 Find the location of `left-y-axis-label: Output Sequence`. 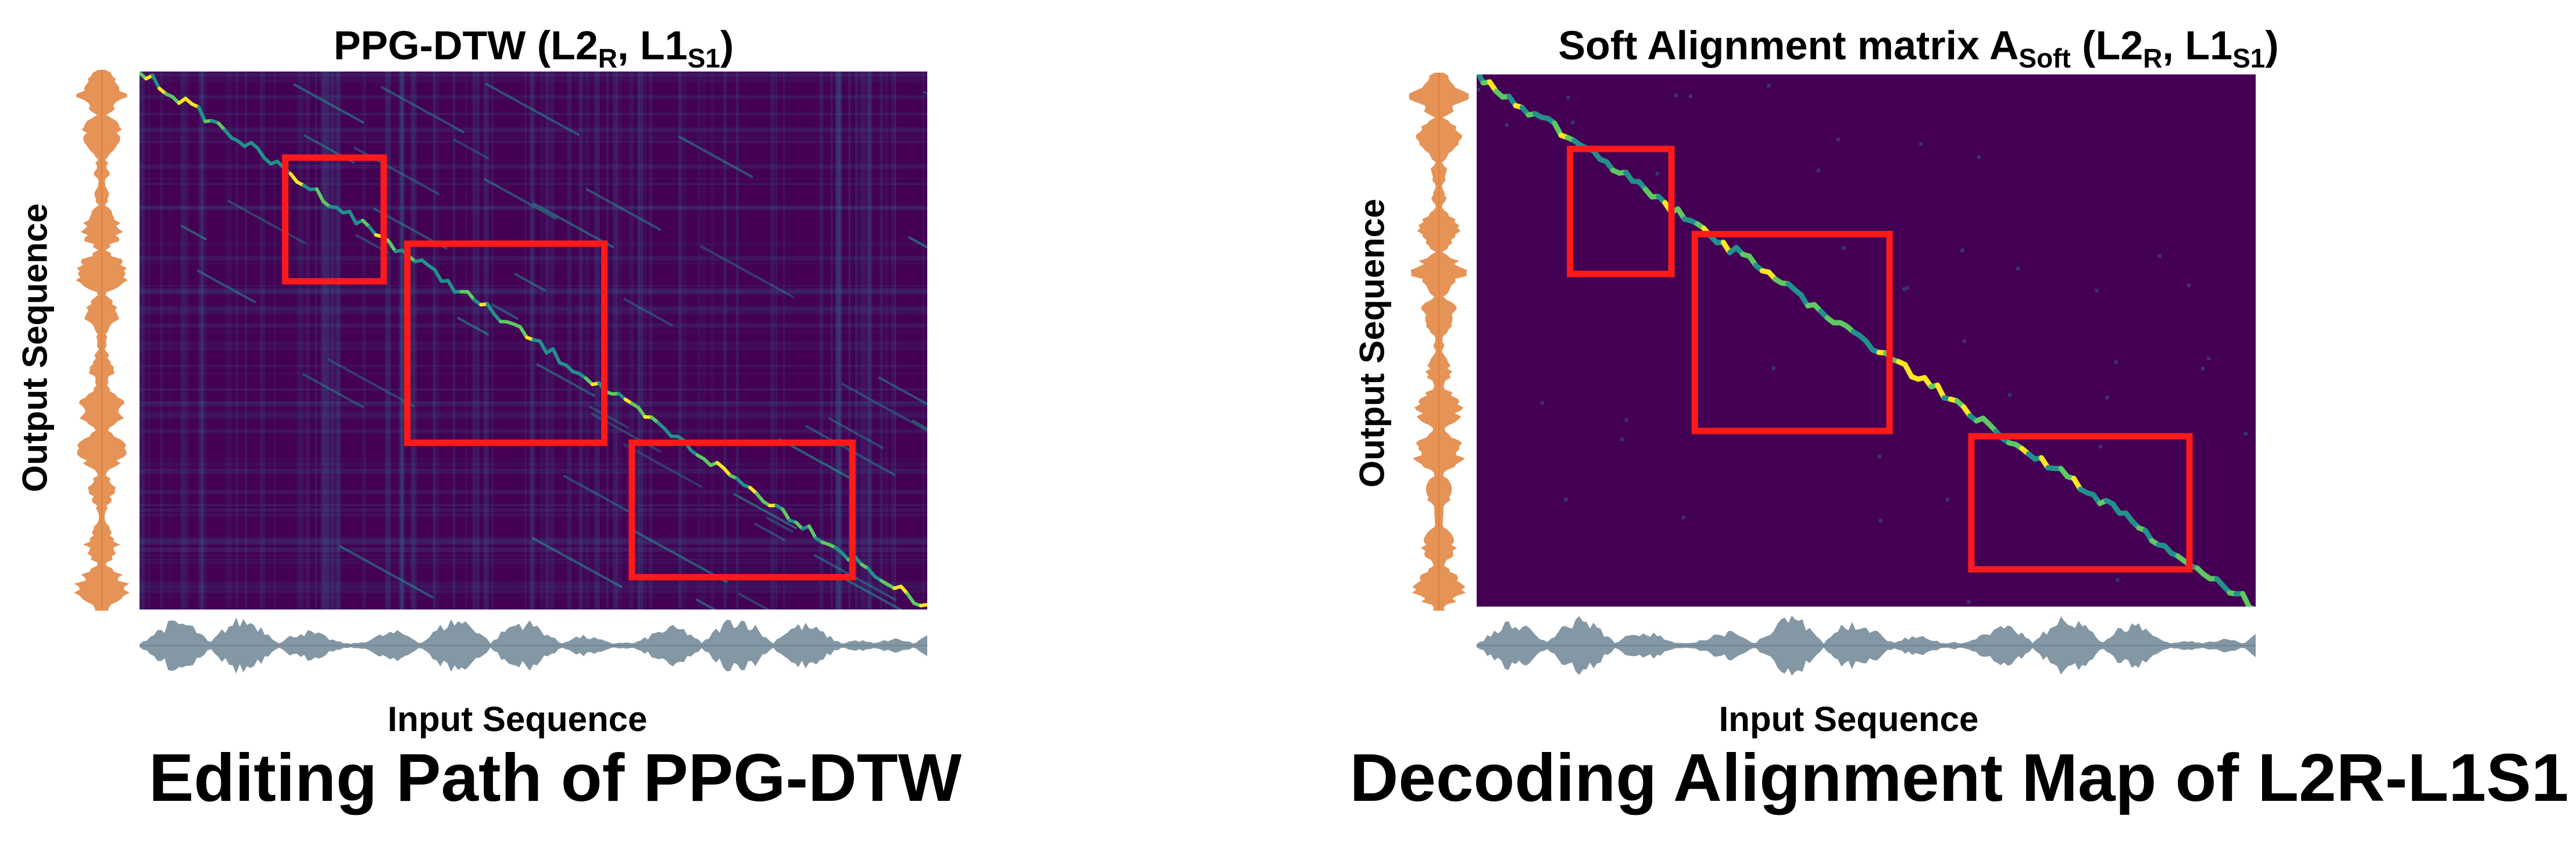

left-y-axis-label: Output Sequence is located at coordinates (35, 348).